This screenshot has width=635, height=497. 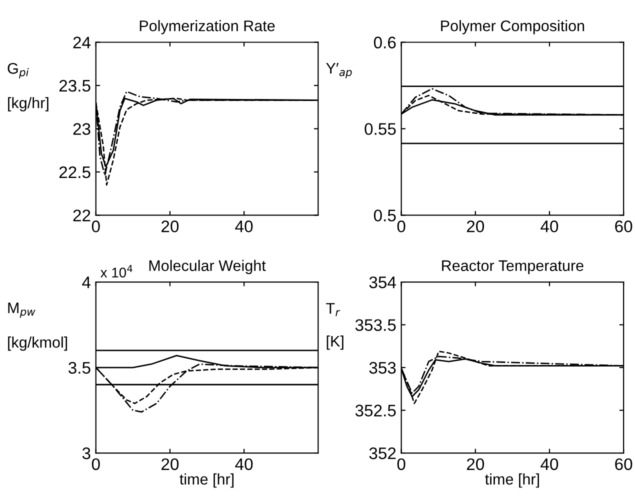 I want to click on y-tick-label: 352.5, so click(x=375, y=410).